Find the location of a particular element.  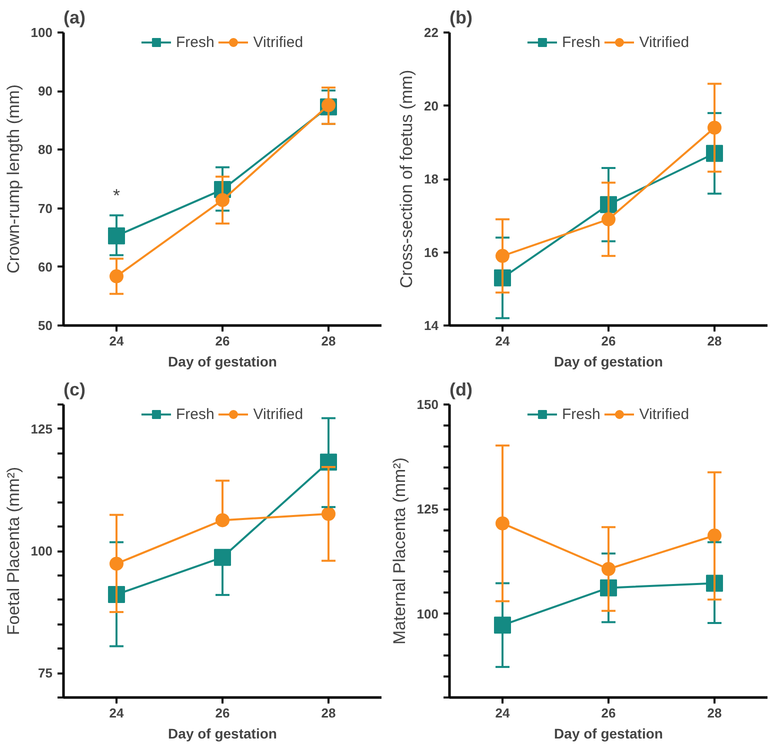

y-tick-label: 70 is located at coordinates (45, 208).